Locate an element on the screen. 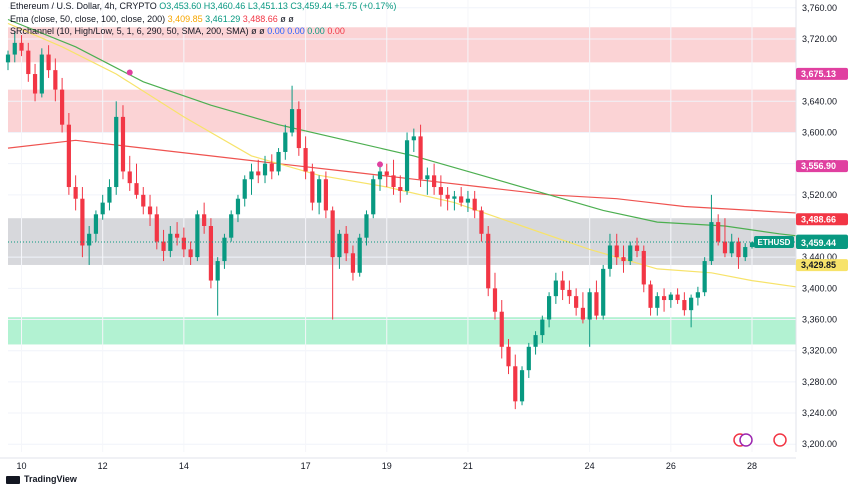 This screenshot has height=485, width=852. time-axis: 101214171921242628Jul3 is located at coordinates (426, 452).